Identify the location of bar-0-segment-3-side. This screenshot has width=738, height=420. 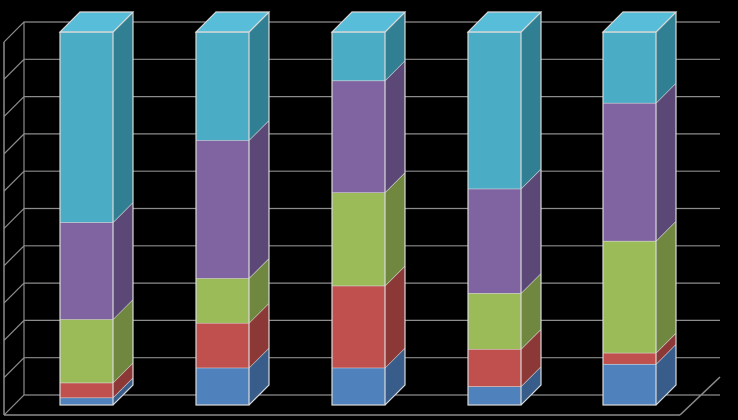
(123, 261).